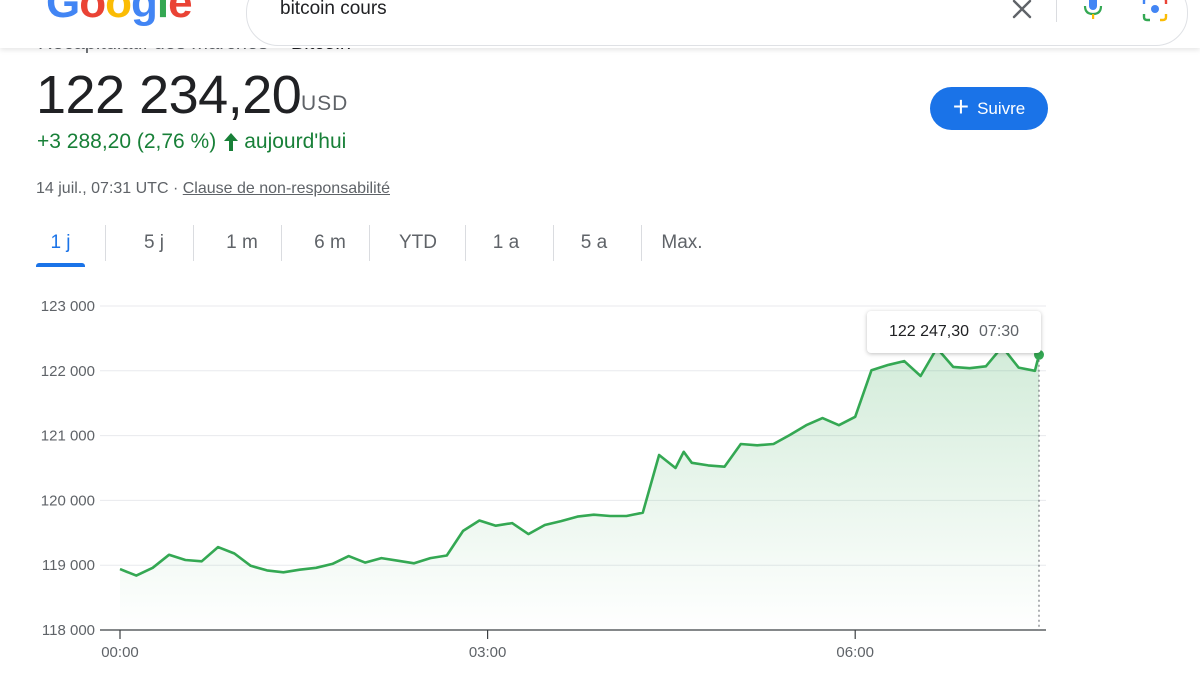 Image resolution: width=1200 pixels, height=674 pixels. What do you see at coordinates (295, 141) in the screenshot?
I see `change-period: aujourd'hui` at bounding box center [295, 141].